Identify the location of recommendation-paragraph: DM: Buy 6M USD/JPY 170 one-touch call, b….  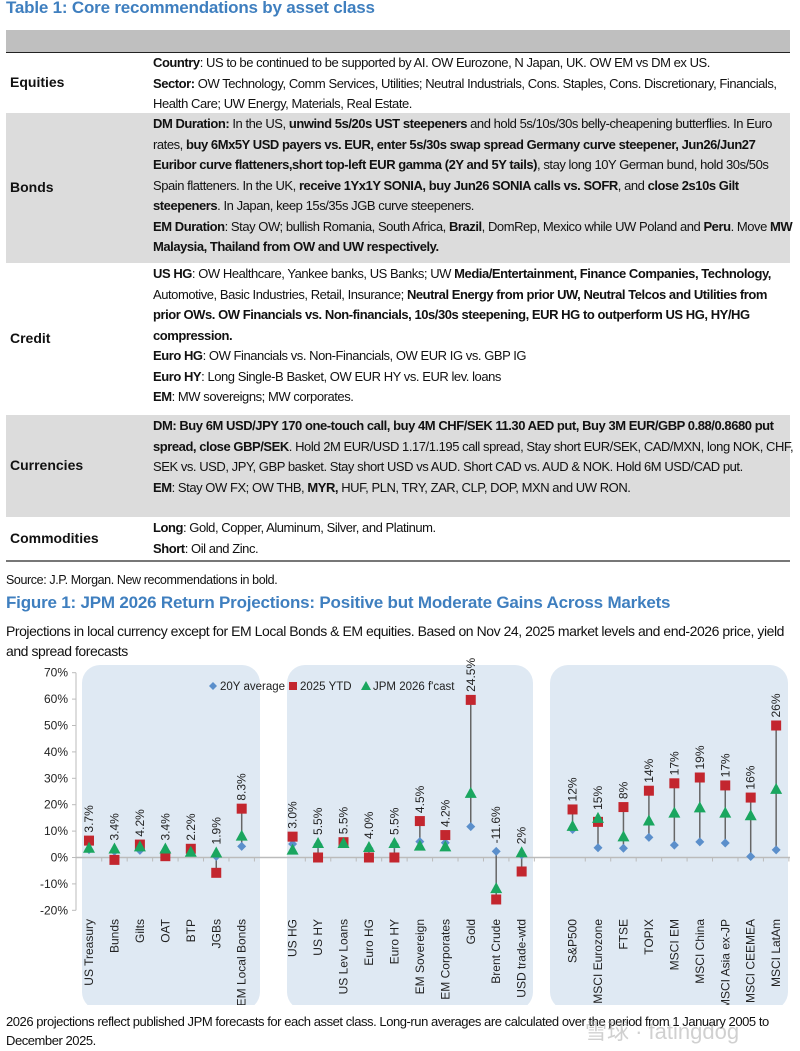
(474, 447).